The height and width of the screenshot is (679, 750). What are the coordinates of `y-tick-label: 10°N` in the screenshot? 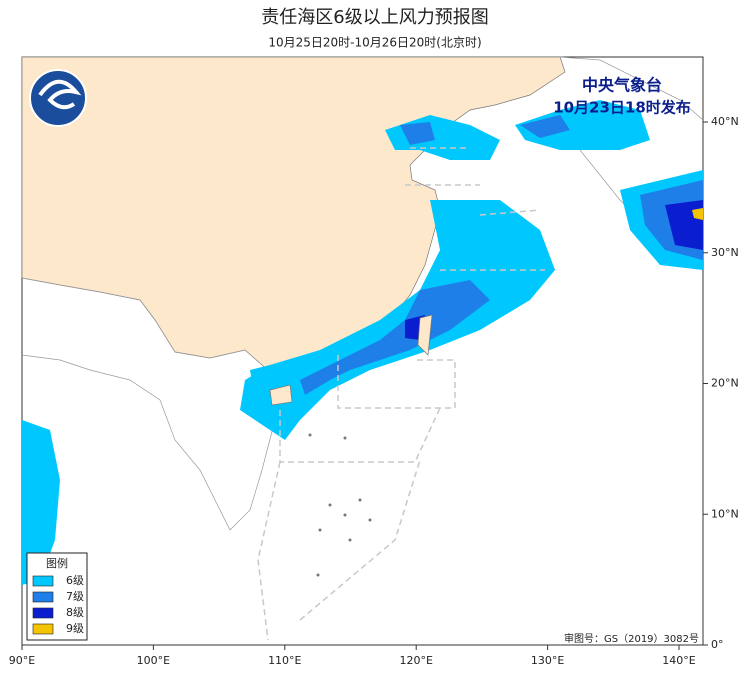 It's located at (725, 513).